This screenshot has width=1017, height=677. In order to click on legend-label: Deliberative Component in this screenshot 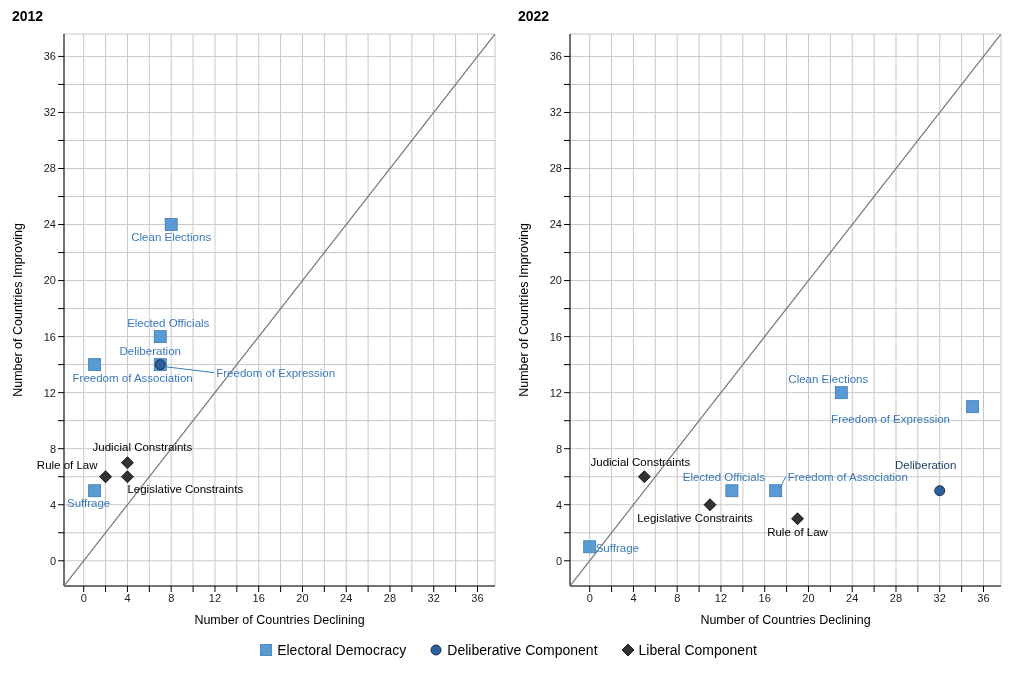, I will do `click(522, 650)`.